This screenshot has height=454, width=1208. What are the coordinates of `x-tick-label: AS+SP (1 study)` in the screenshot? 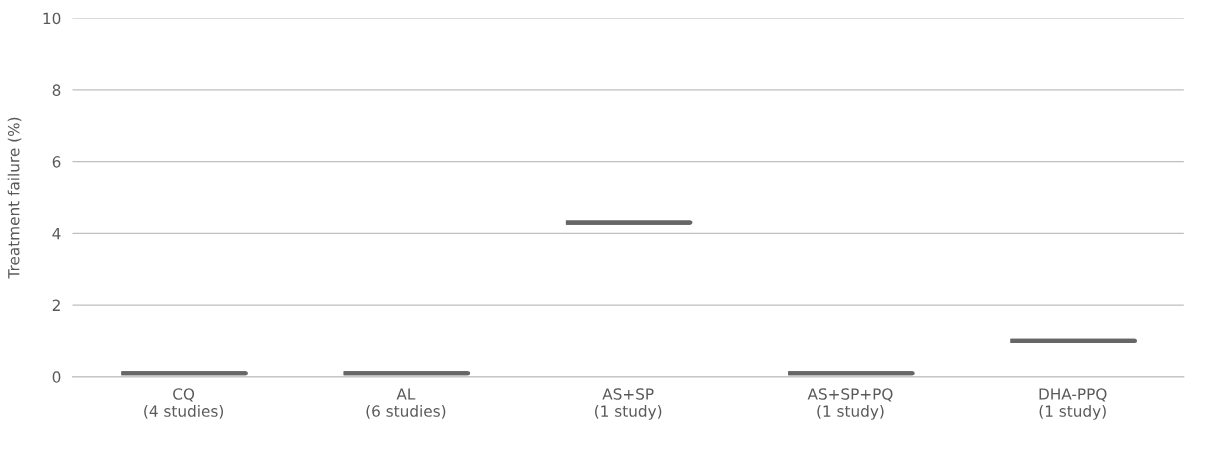 It's located at (628, 404).